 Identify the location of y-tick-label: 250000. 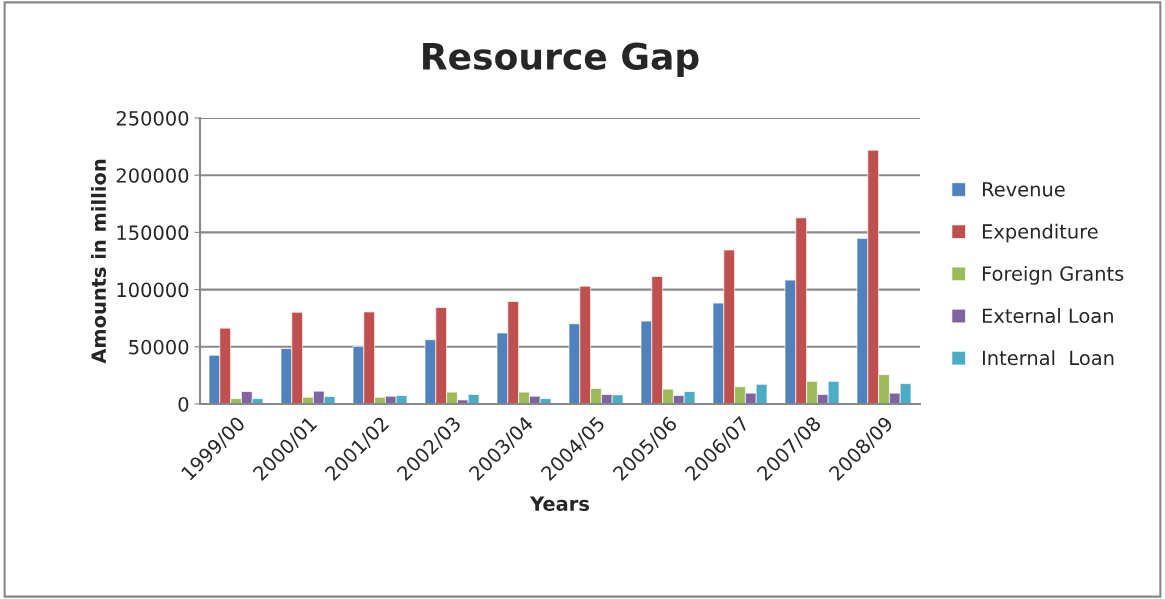
(152, 118).